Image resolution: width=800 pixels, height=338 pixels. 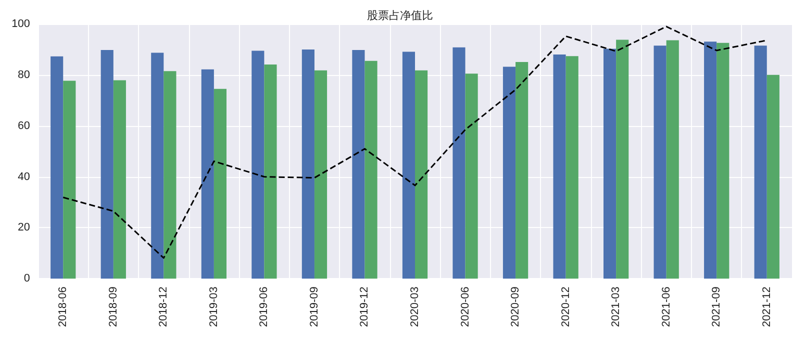 What do you see at coordinates (400, 15) in the screenshot?
I see `chart-title: 股票占净值比` at bounding box center [400, 15].